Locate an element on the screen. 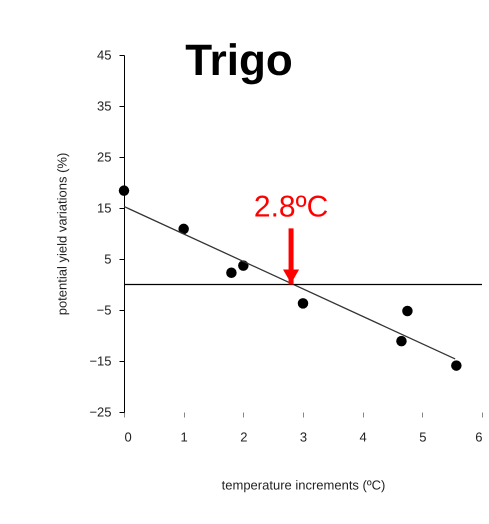  annotation: 2.8ºC is located at coordinates (291, 207).